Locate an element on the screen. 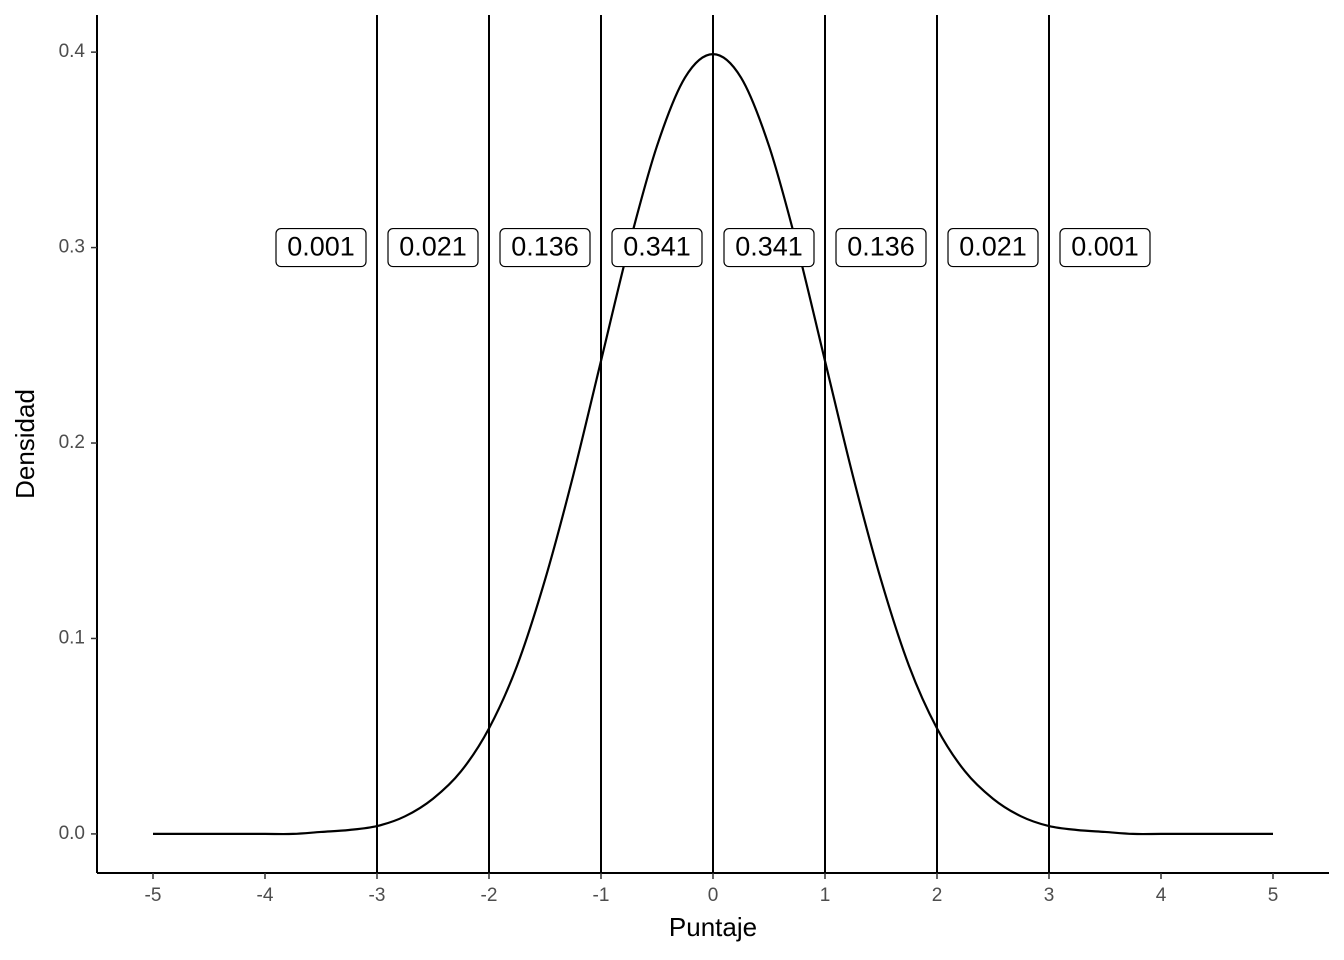 The height and width of the screenshot is (960, 1344). y-tick-label: 0.3 is located at coordinates (72, 247).